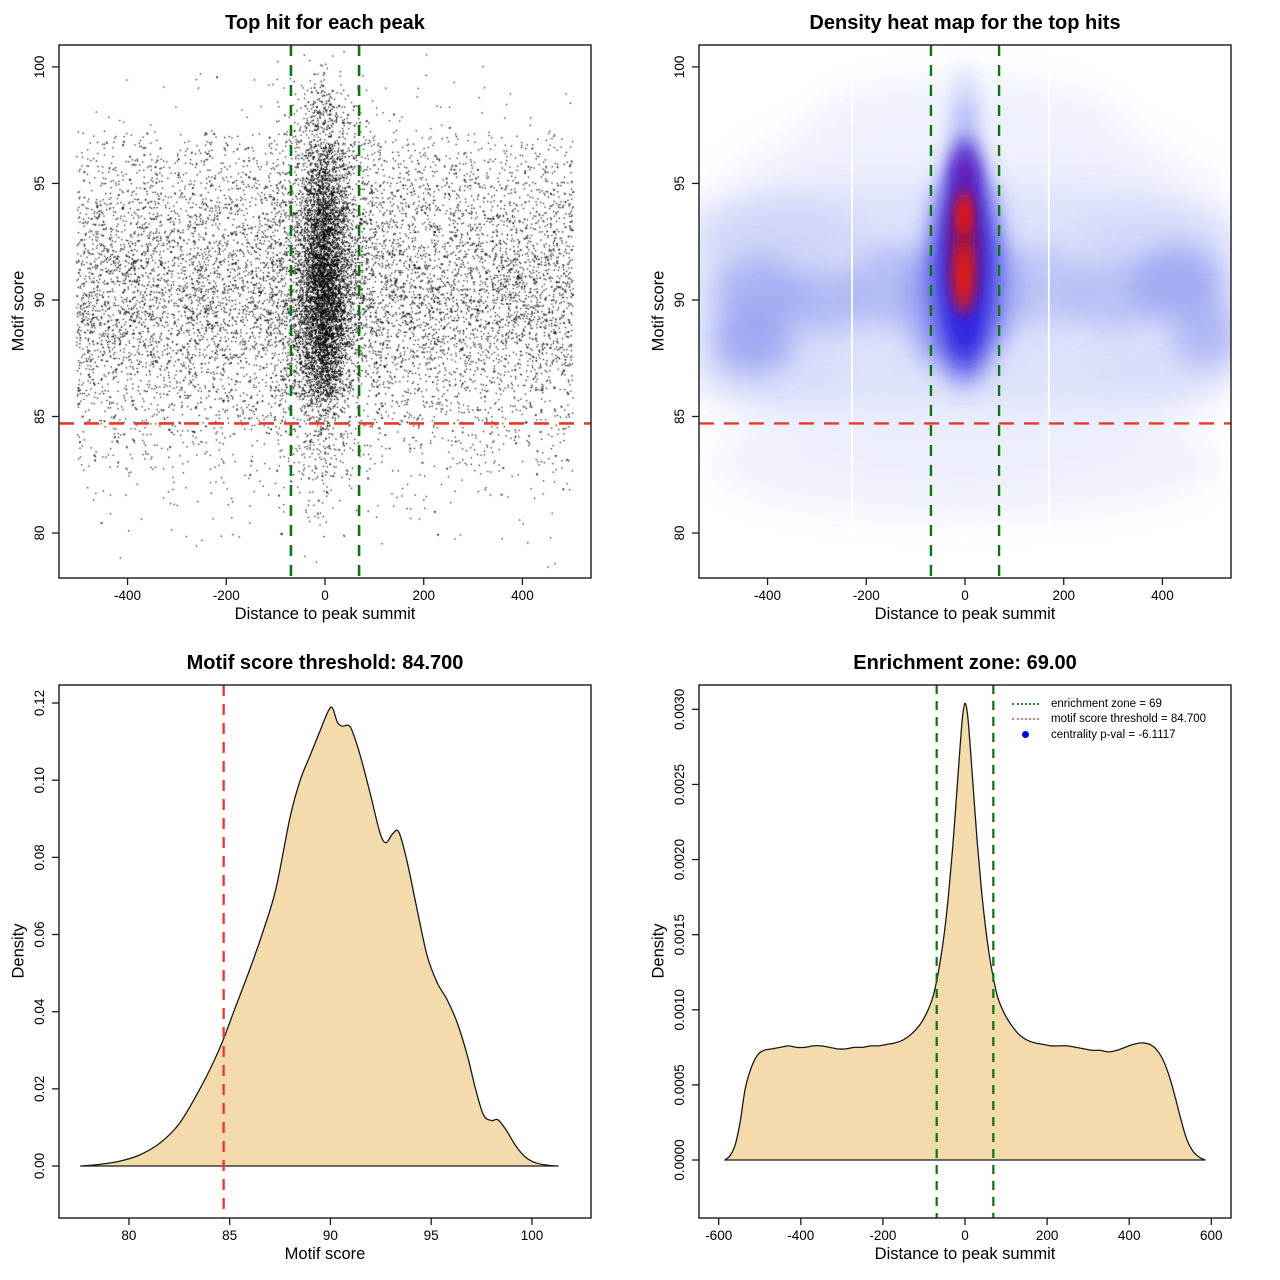 This screenshot has height=1280, width=1280. Describe the element at coordinates (39, 703) in the screenshot. I see `y-tick-label: 0.12` at that location.